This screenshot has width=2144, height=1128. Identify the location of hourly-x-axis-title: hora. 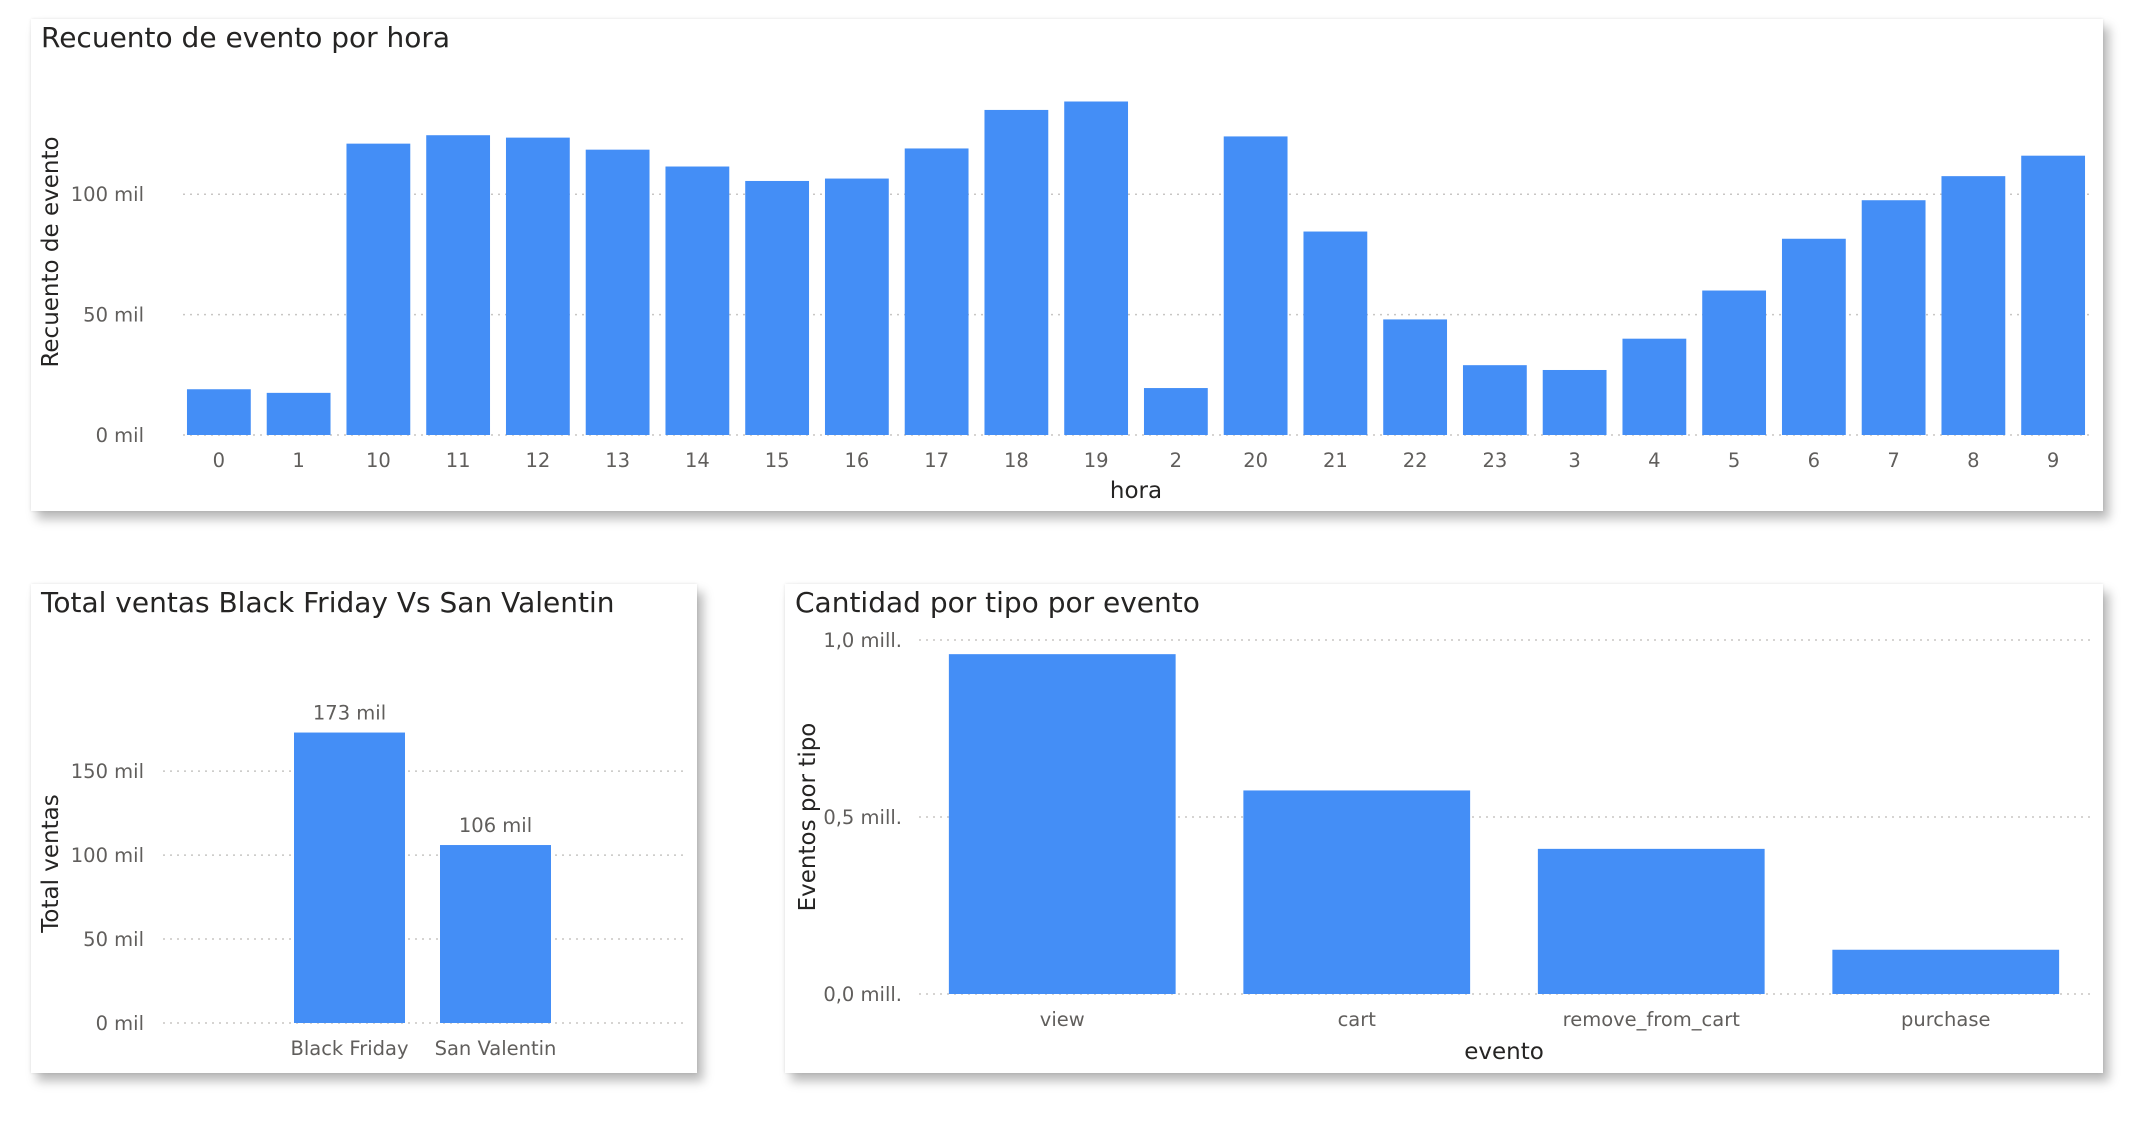
(1136, 491).